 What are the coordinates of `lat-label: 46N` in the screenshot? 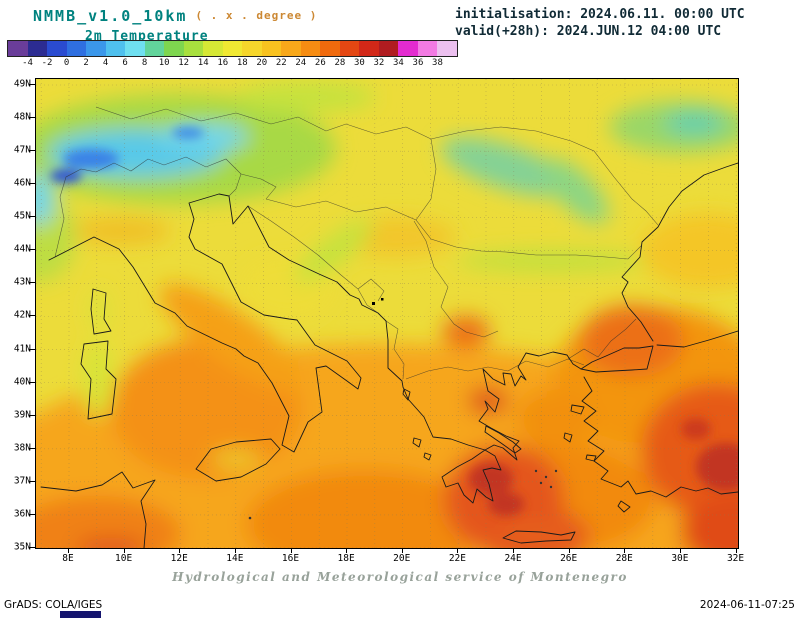 It's located at (22, 183).